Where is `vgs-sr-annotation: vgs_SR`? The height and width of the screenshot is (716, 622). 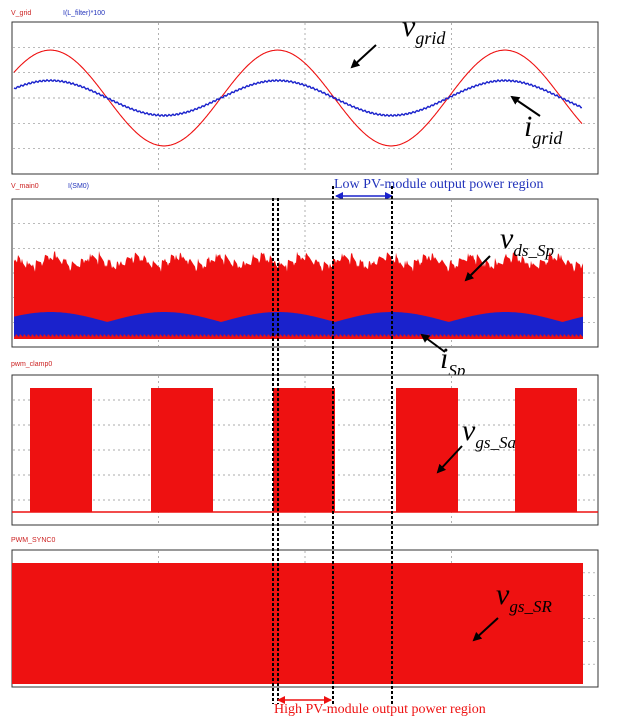
vgs-sr-annotation: vgs_SR is located at coordinates (524, 597).